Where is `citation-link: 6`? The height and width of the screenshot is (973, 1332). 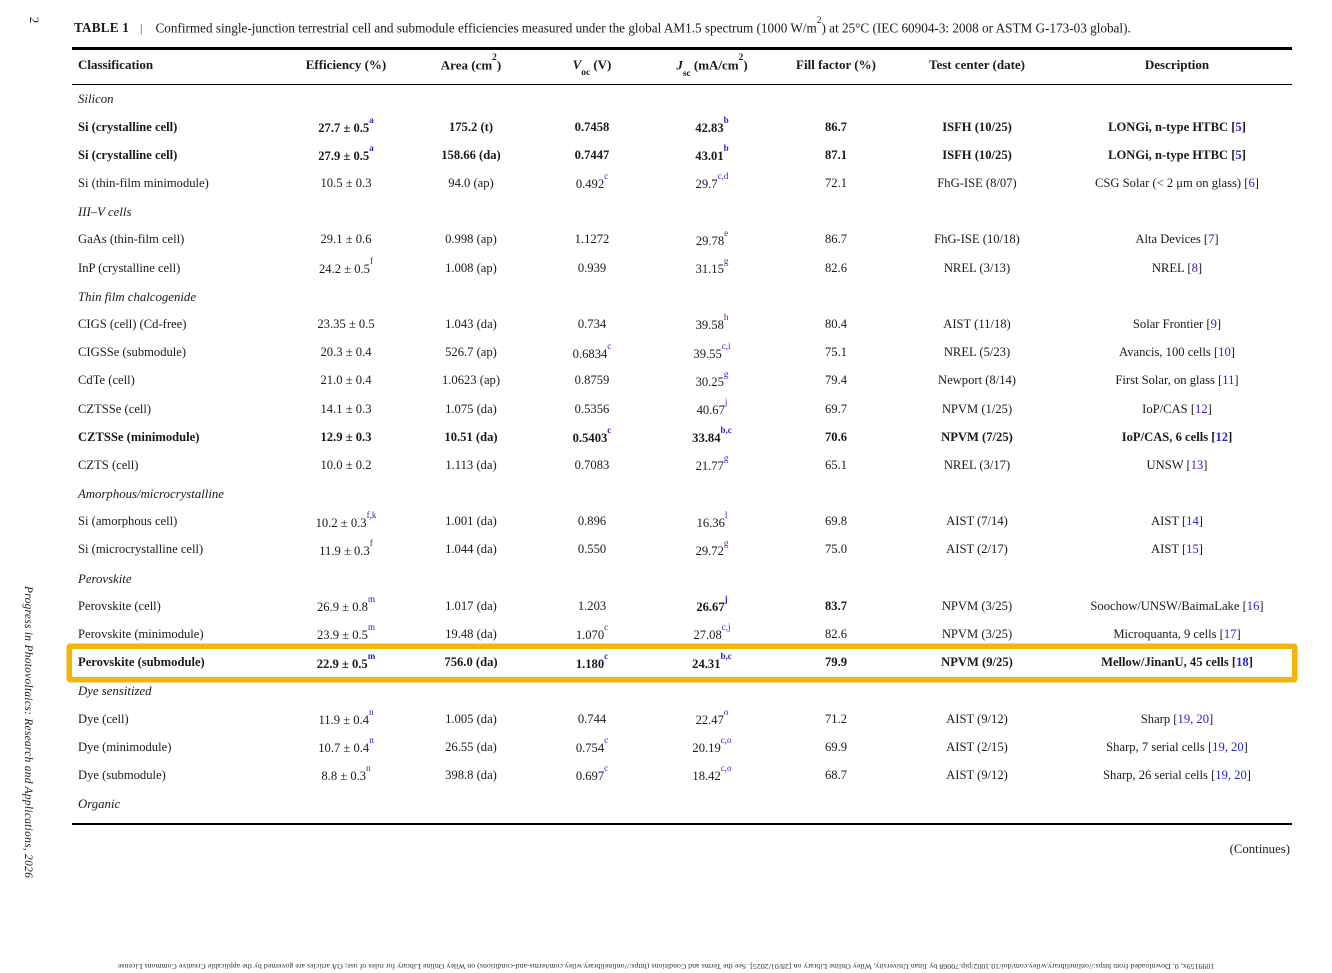 citation-link: 6 is located at coordinates (1251, 183).